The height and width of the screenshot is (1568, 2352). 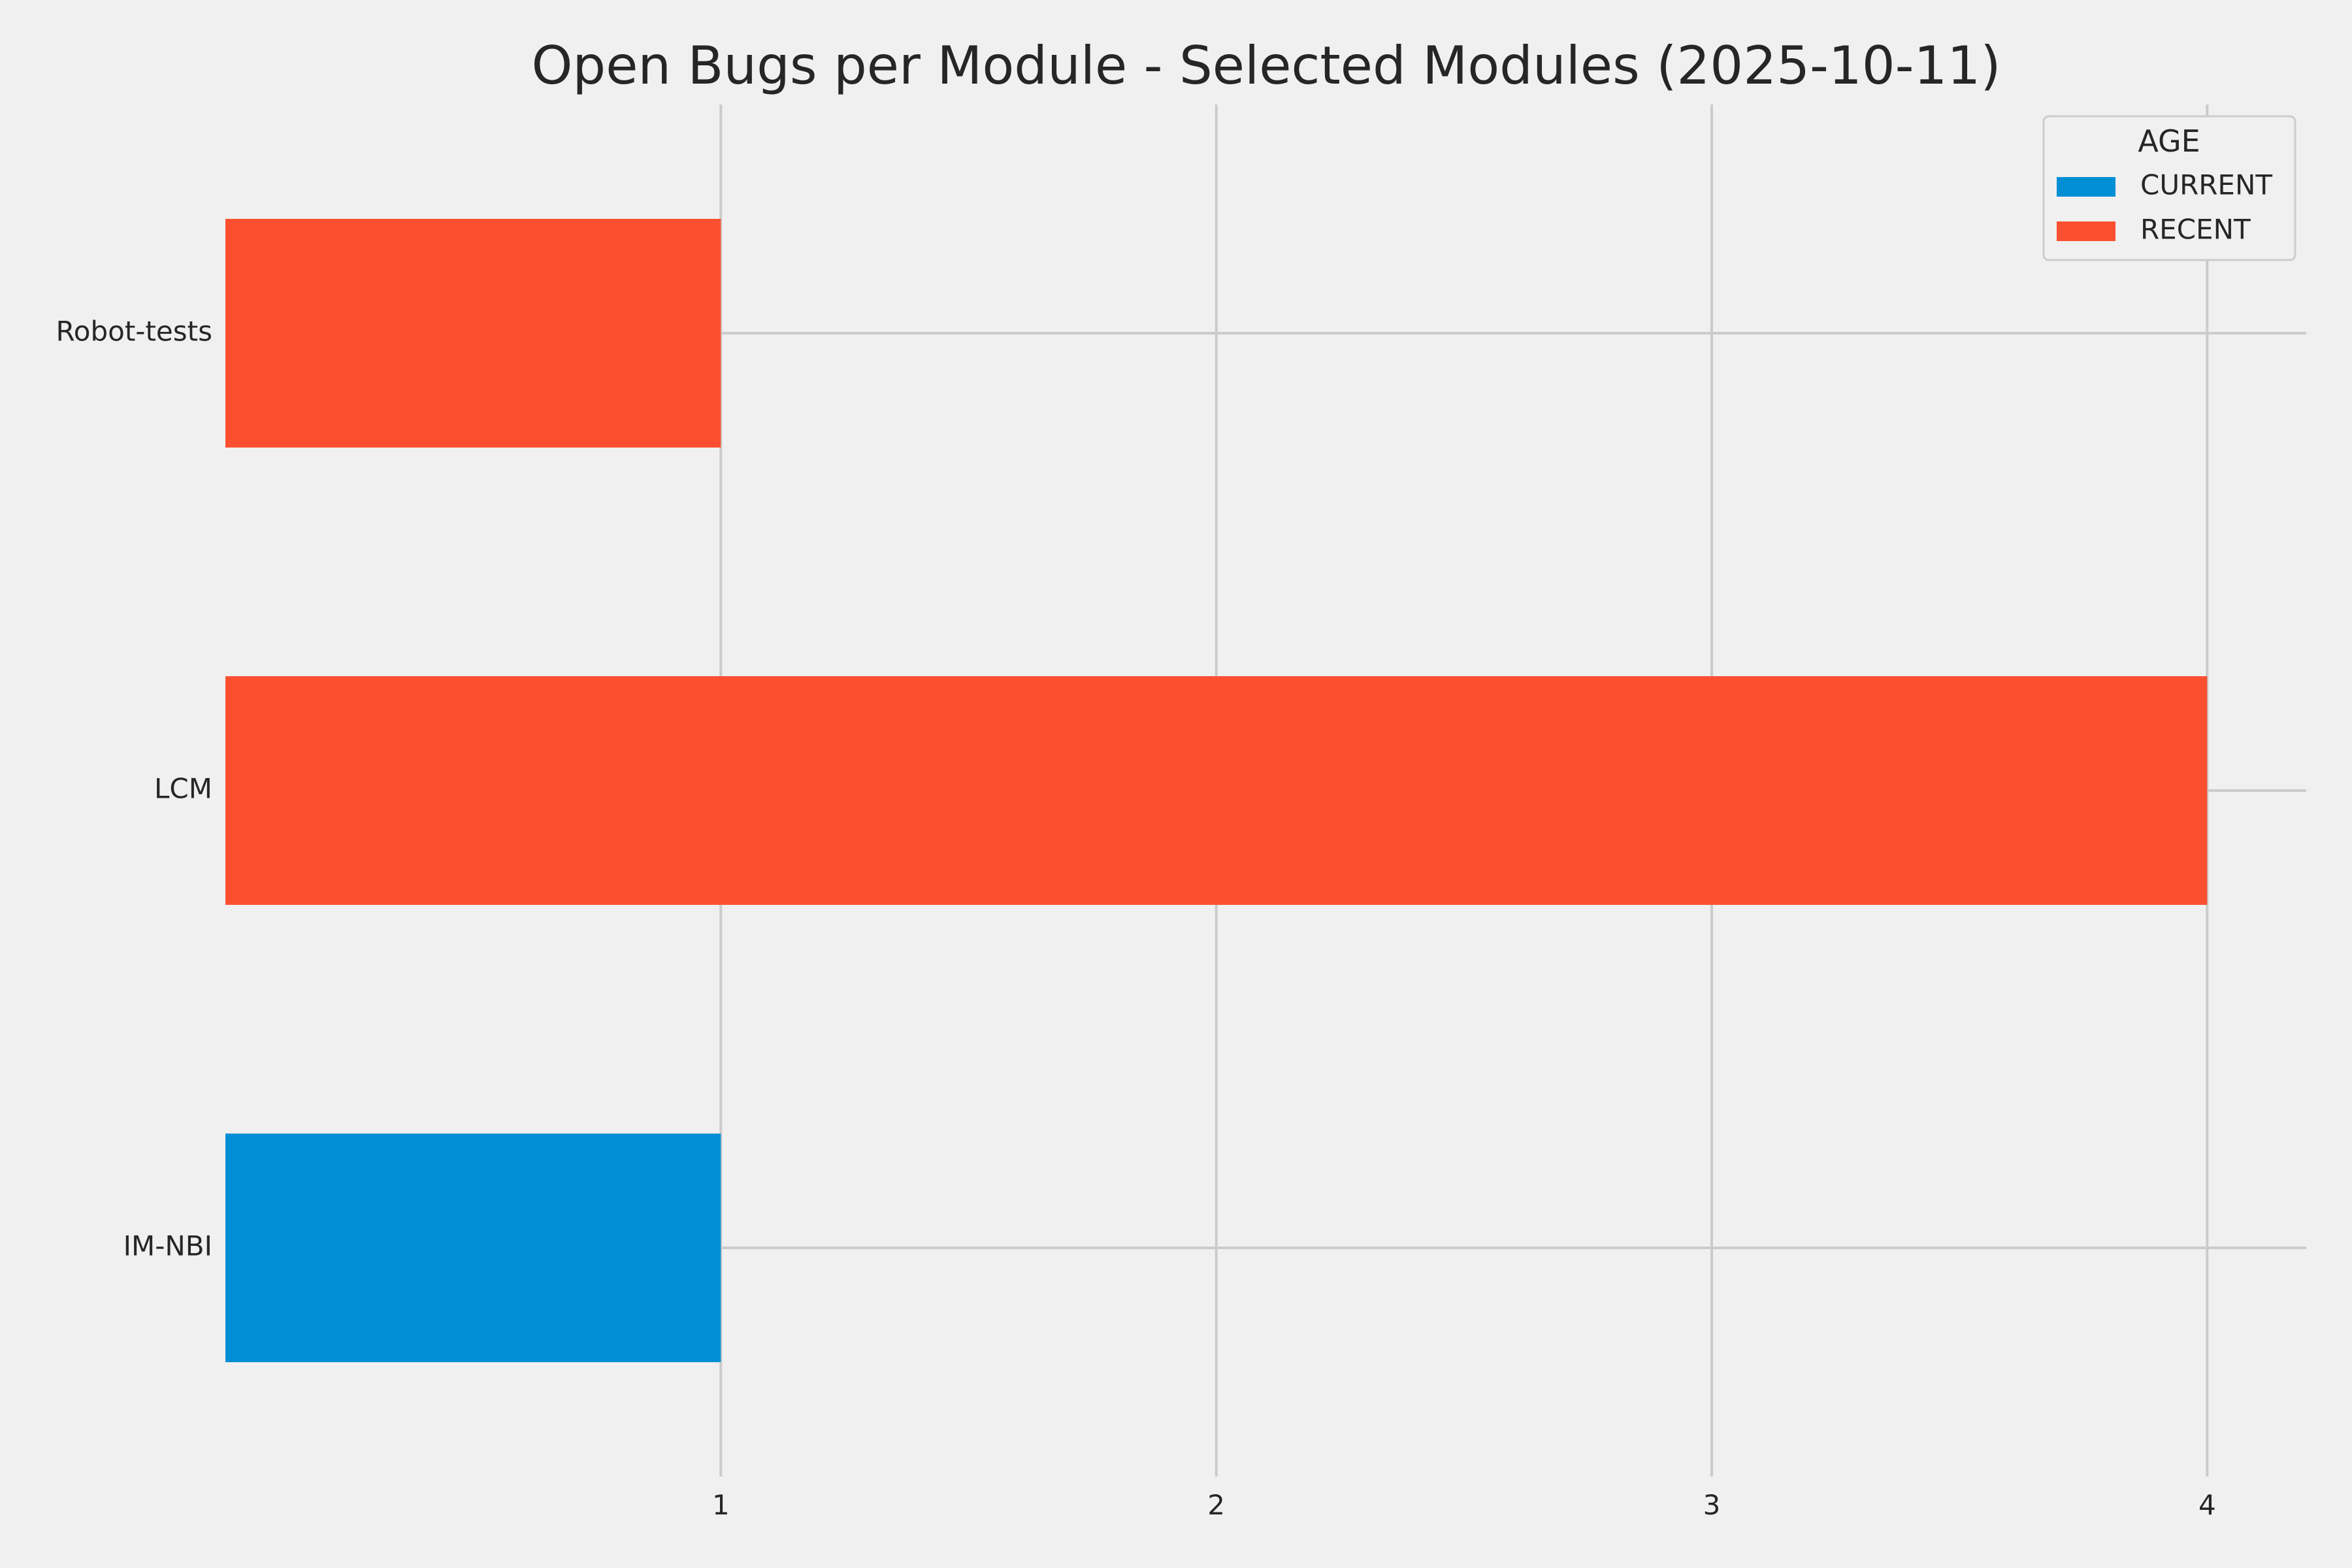 I want to click on x-tick-label: 4, so click(x=2207, y=1505).